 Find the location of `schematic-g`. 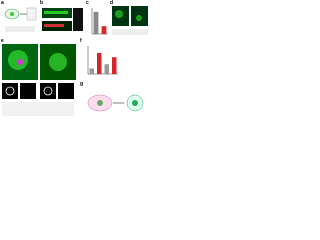

schematic-g is located at coordinates (115, 103).